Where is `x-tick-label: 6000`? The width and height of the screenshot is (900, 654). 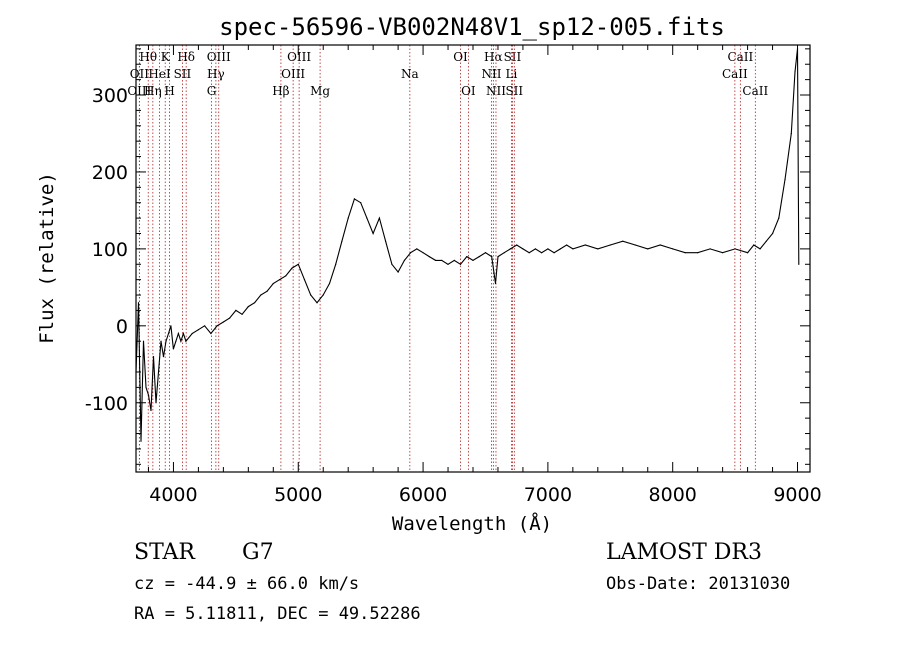 x-tick-label: 6000 is located at coordinates (423, 495).